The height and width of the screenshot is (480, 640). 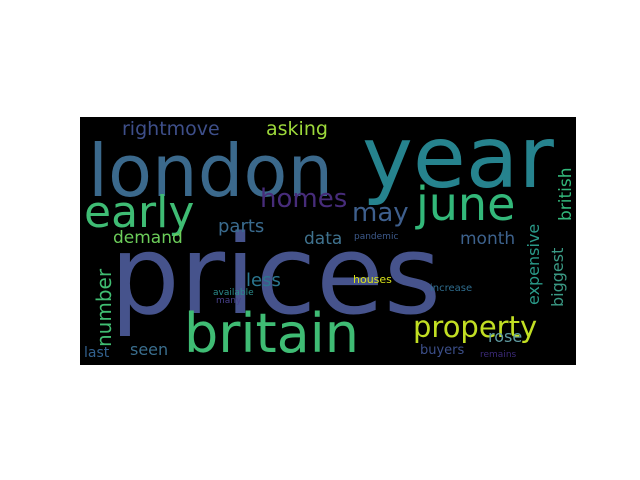 What do you see at coordinates (442, 350) in the screenshot?
I see `word-buyers: buyers` at bounding box center [442, 350].